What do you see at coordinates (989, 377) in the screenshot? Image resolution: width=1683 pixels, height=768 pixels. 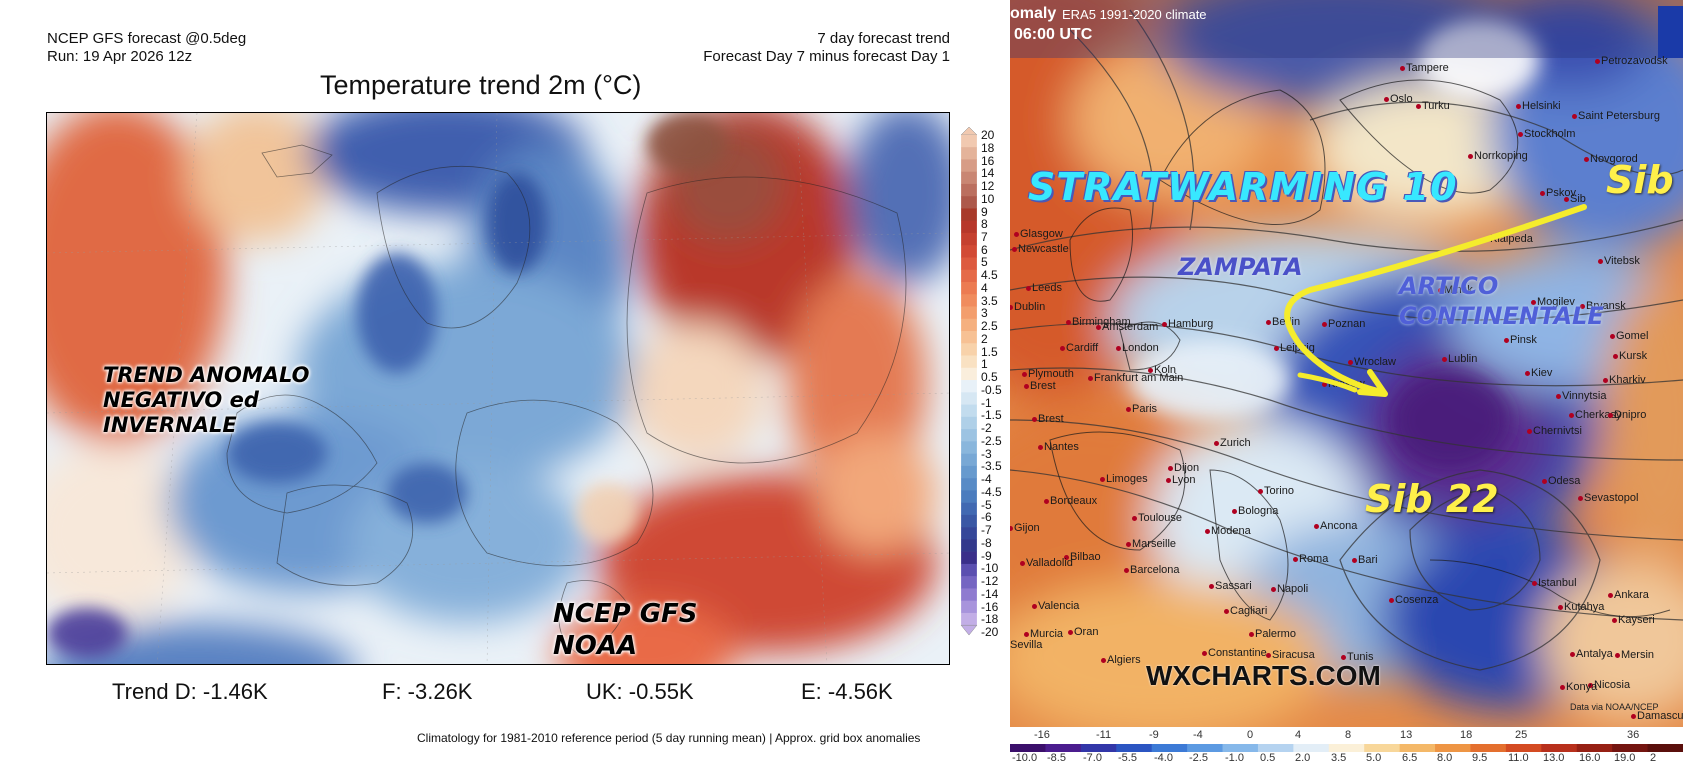 I see `colorbar-label: 0.5` at bounding box center [989, 377].